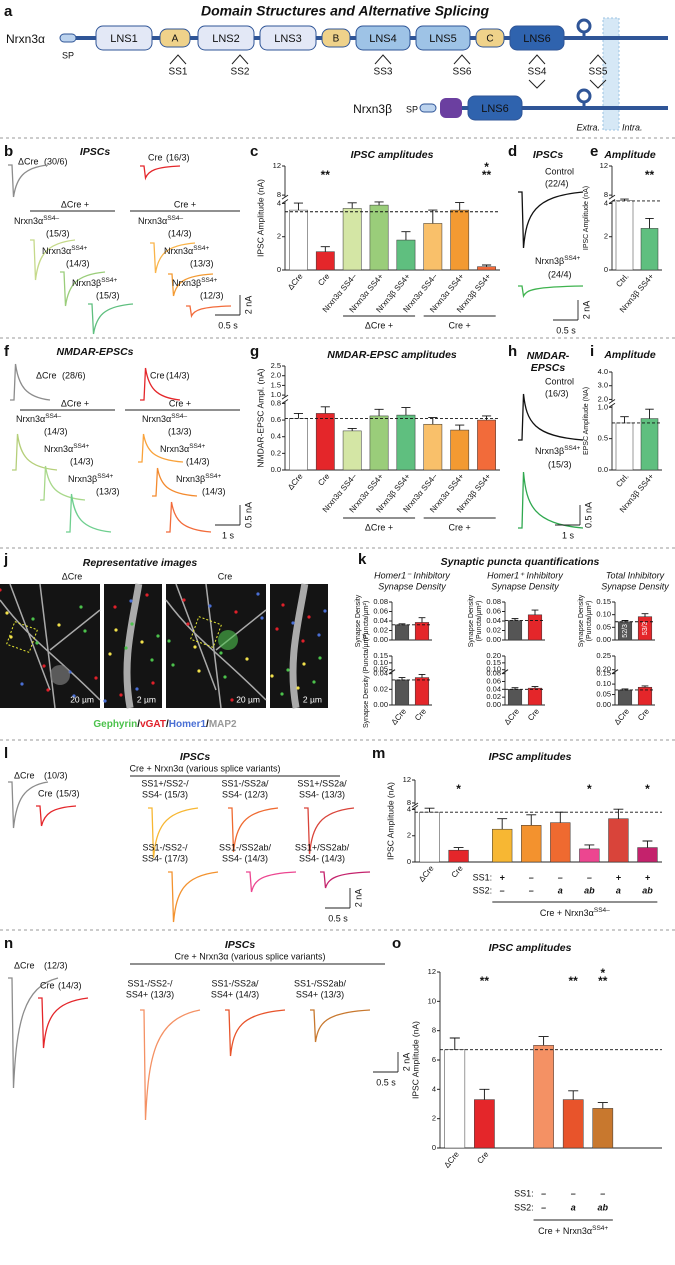 Image resolution: width=675 pixels, height=1265 pixels. What do you see at coordinates (603, 601) in the screenshot?
I see `y-tick-label: 0.15` at bounding box center [603, 601].